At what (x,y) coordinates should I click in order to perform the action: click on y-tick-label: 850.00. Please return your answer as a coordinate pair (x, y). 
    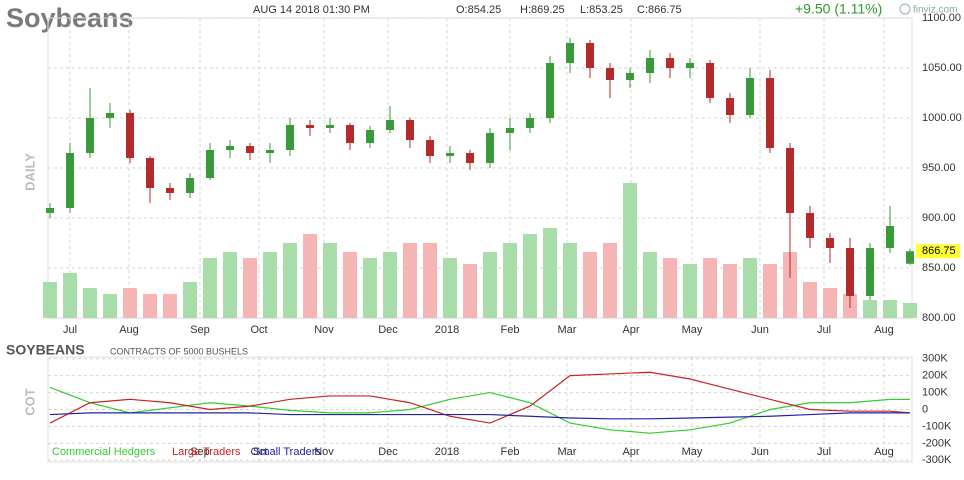
    Looking at the image, I should click on (939, 268).